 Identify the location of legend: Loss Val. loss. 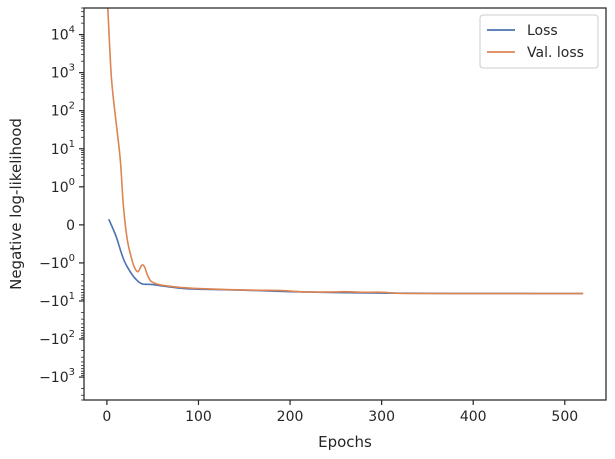
(539, 41).